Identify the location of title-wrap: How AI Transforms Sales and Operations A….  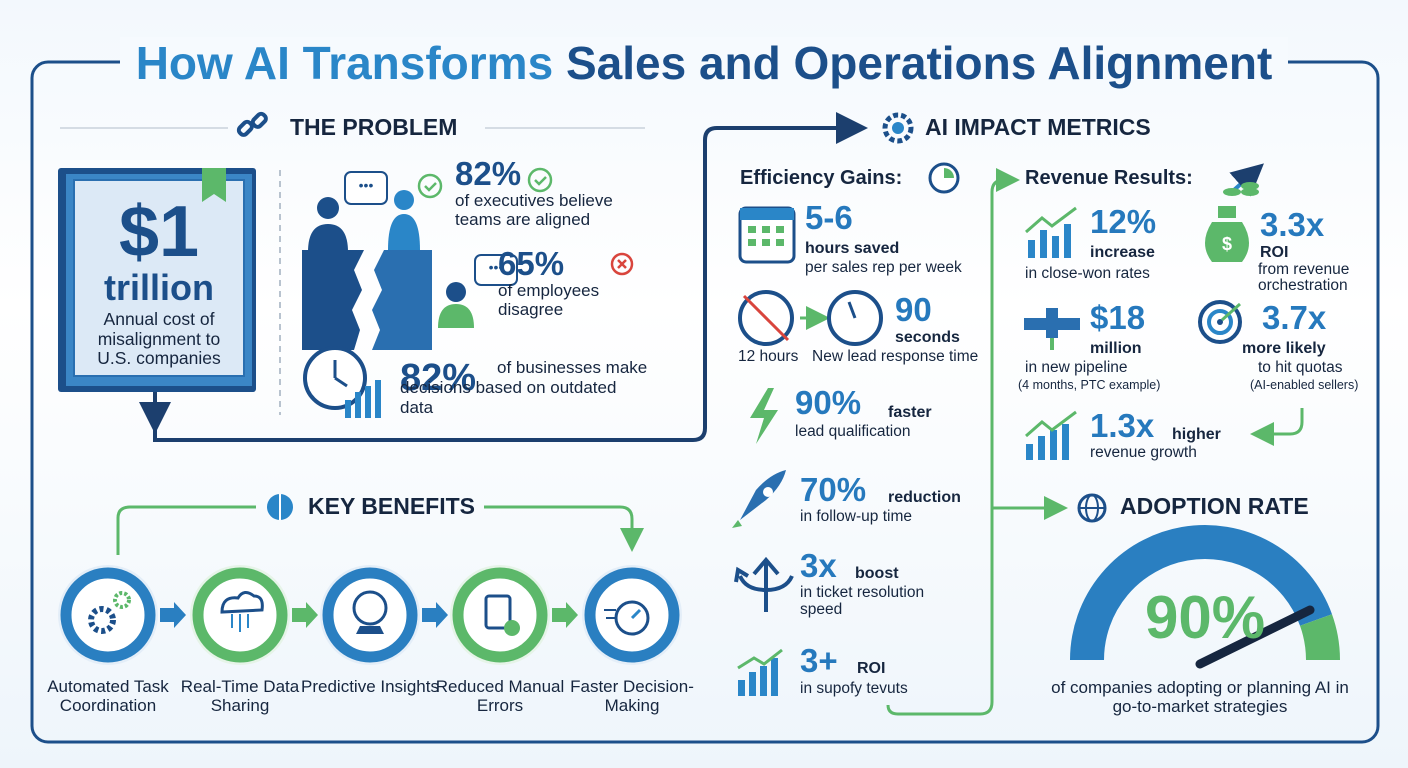
(704, 63).